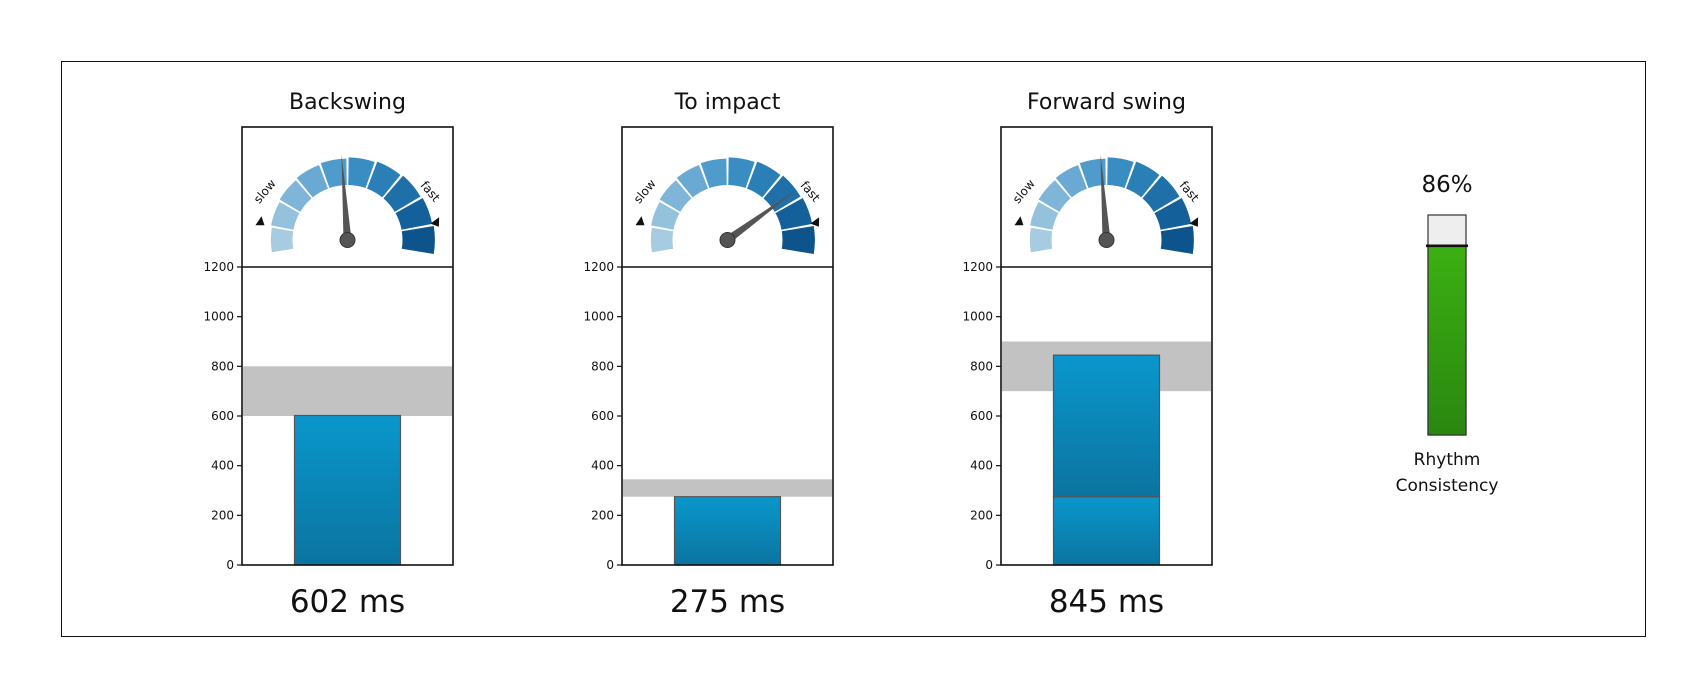 This screenshot has width=1706, height=698. What do you see at coordinates (1447, 340) in the screenshot?
I see `meter-fill` at bounding box center [1447, 340].